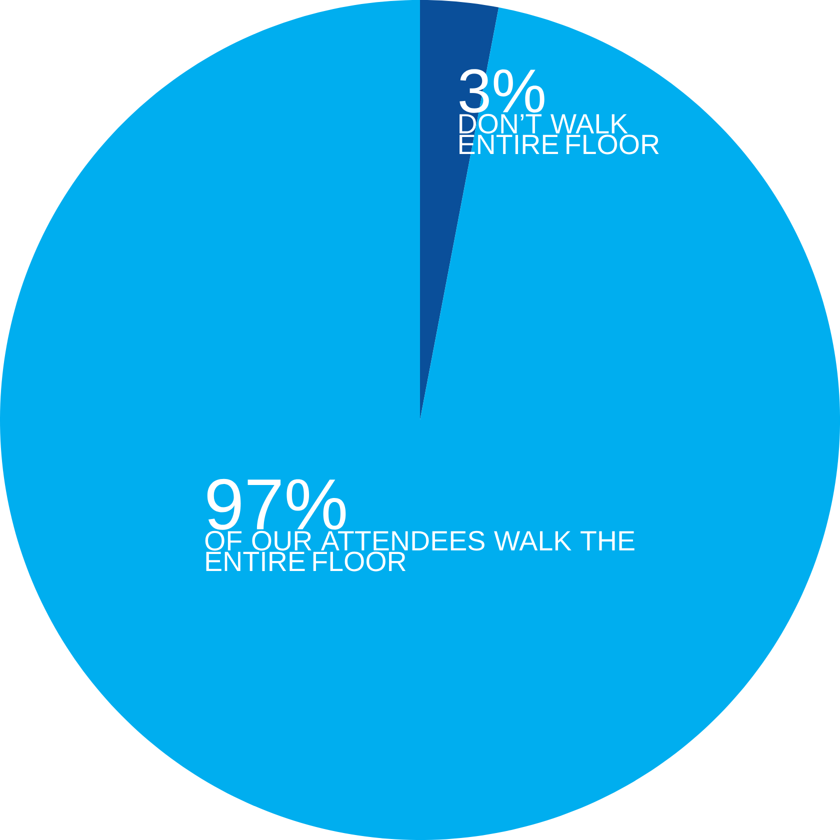 This screenshot has height=840, width=840. Describe the element at coordinates (559, 134) in the screenshot. I see `slice-label: DON’T WALK ENTIRE FLOOR` at that location.